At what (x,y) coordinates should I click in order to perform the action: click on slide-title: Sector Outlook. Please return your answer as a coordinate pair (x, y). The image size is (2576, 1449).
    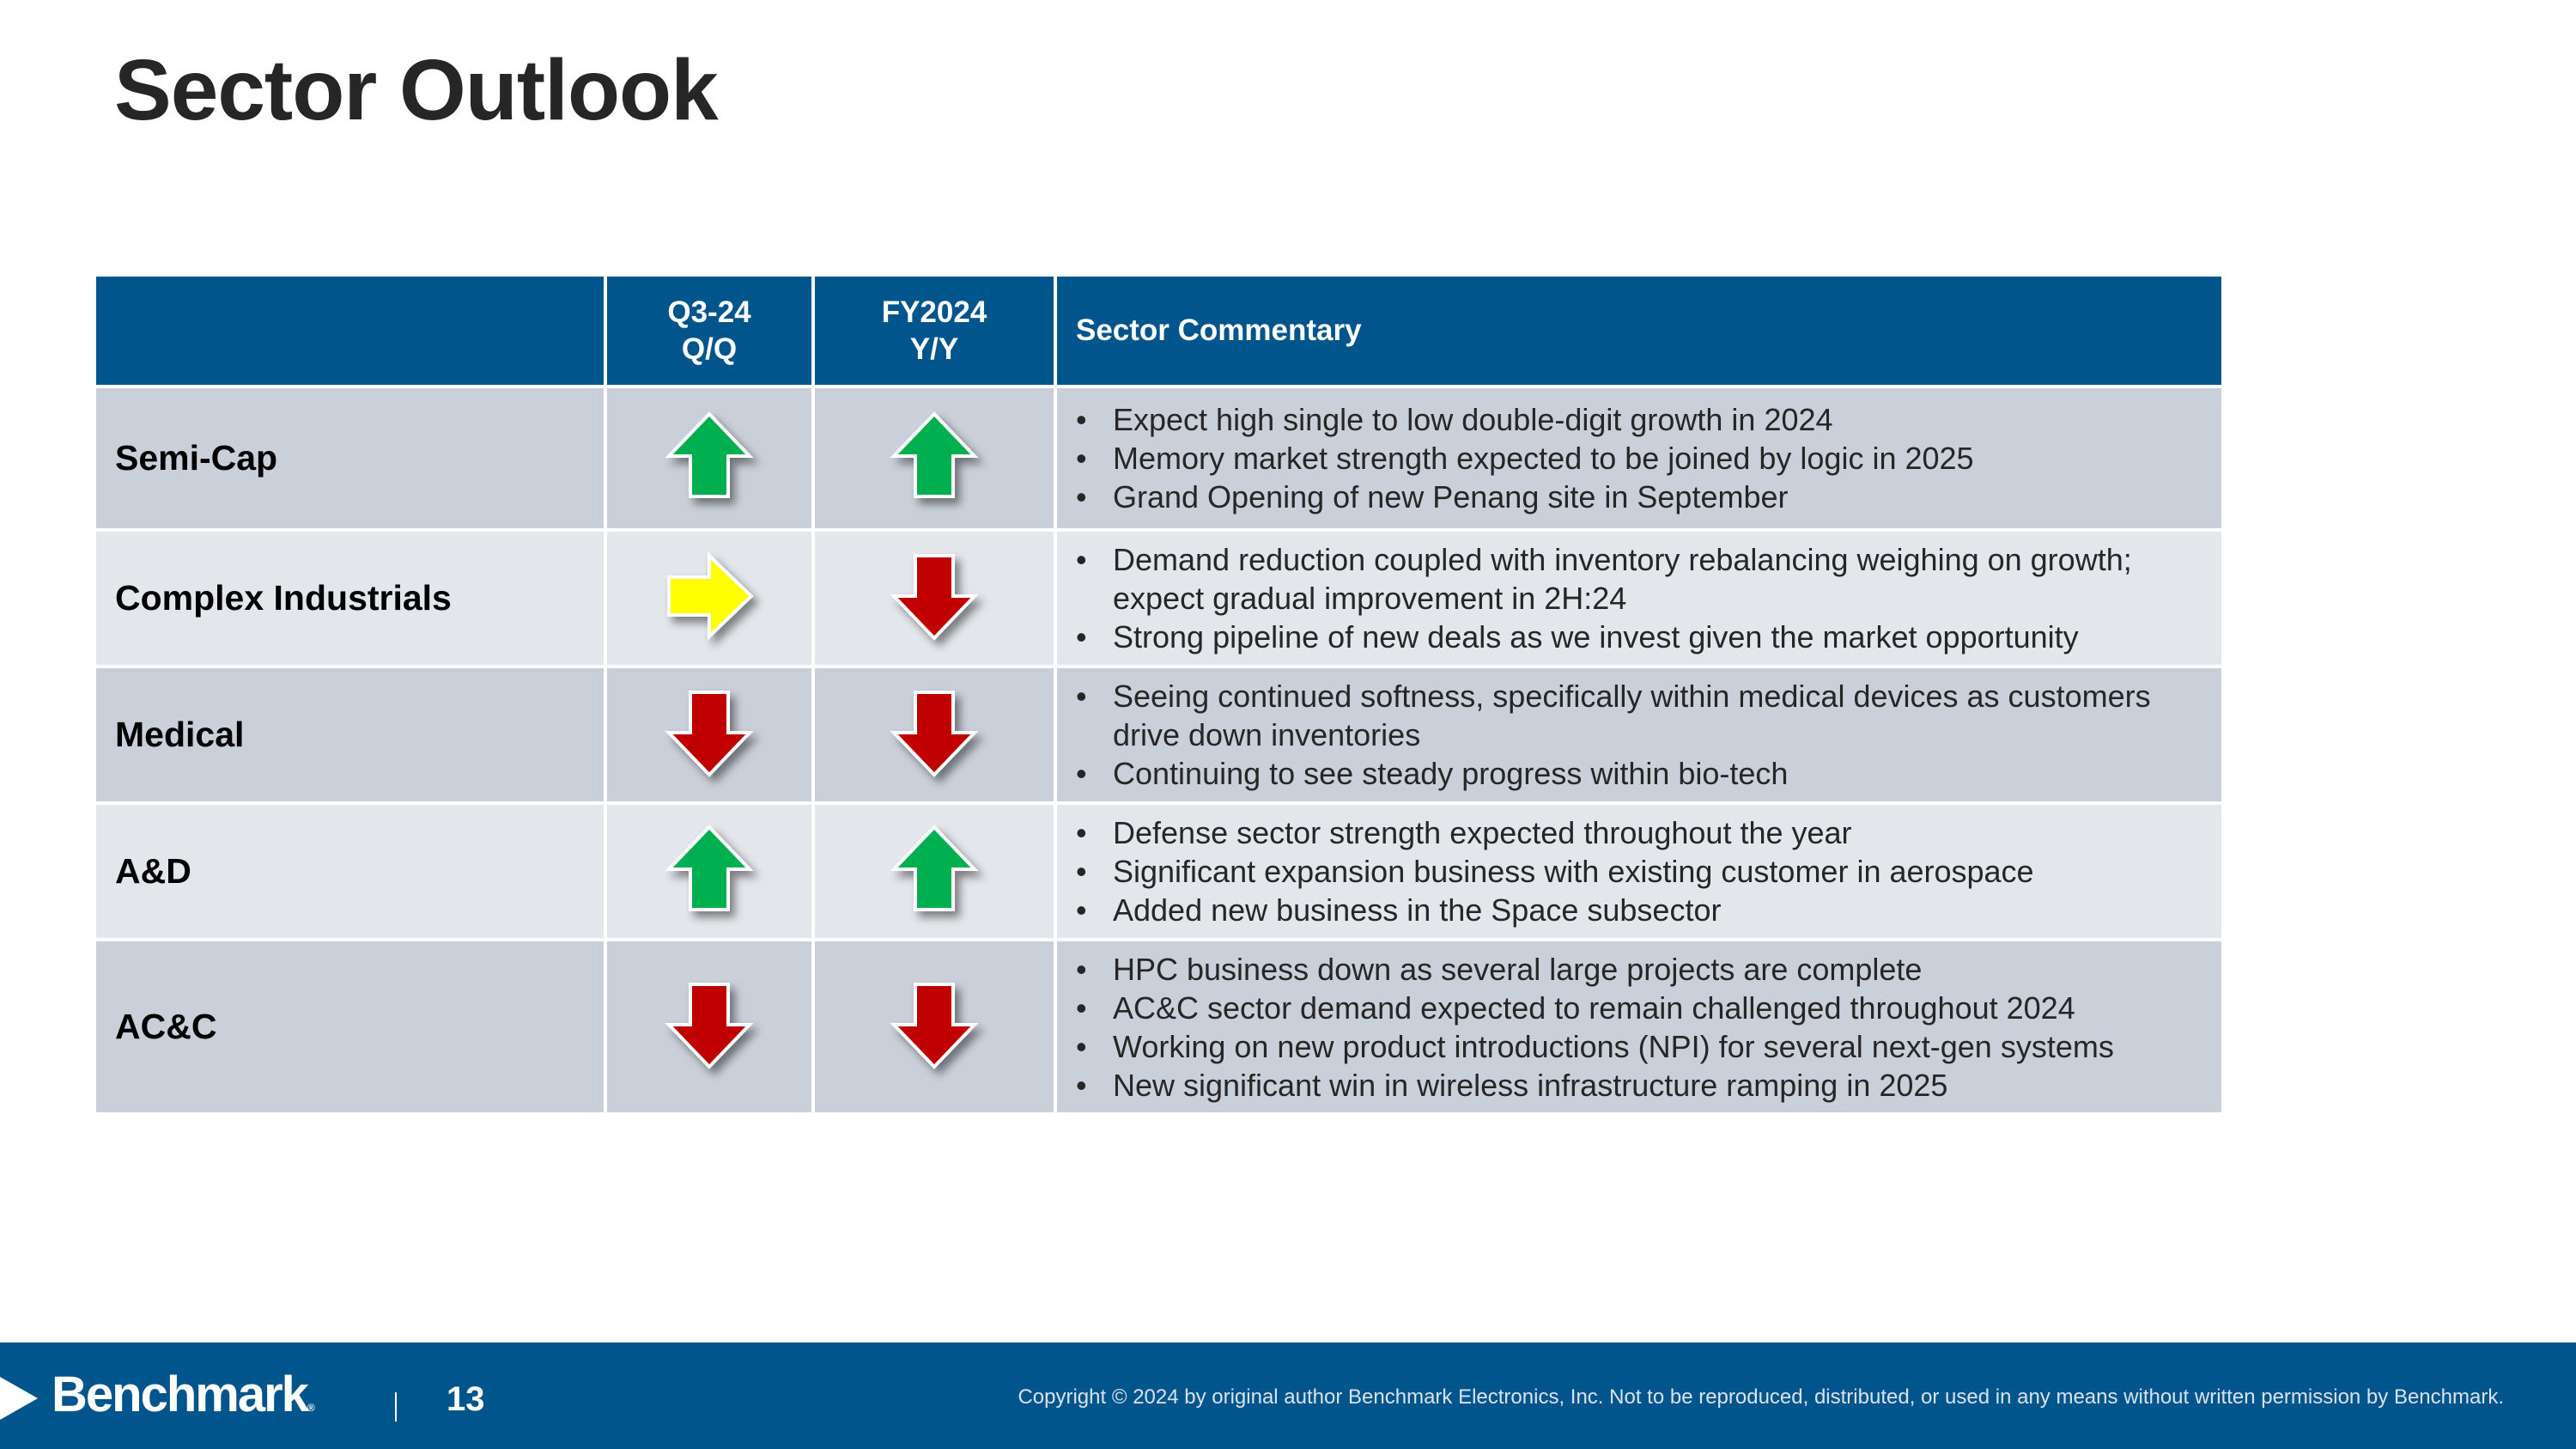
    Looking at the image, I should click on (417, 90).